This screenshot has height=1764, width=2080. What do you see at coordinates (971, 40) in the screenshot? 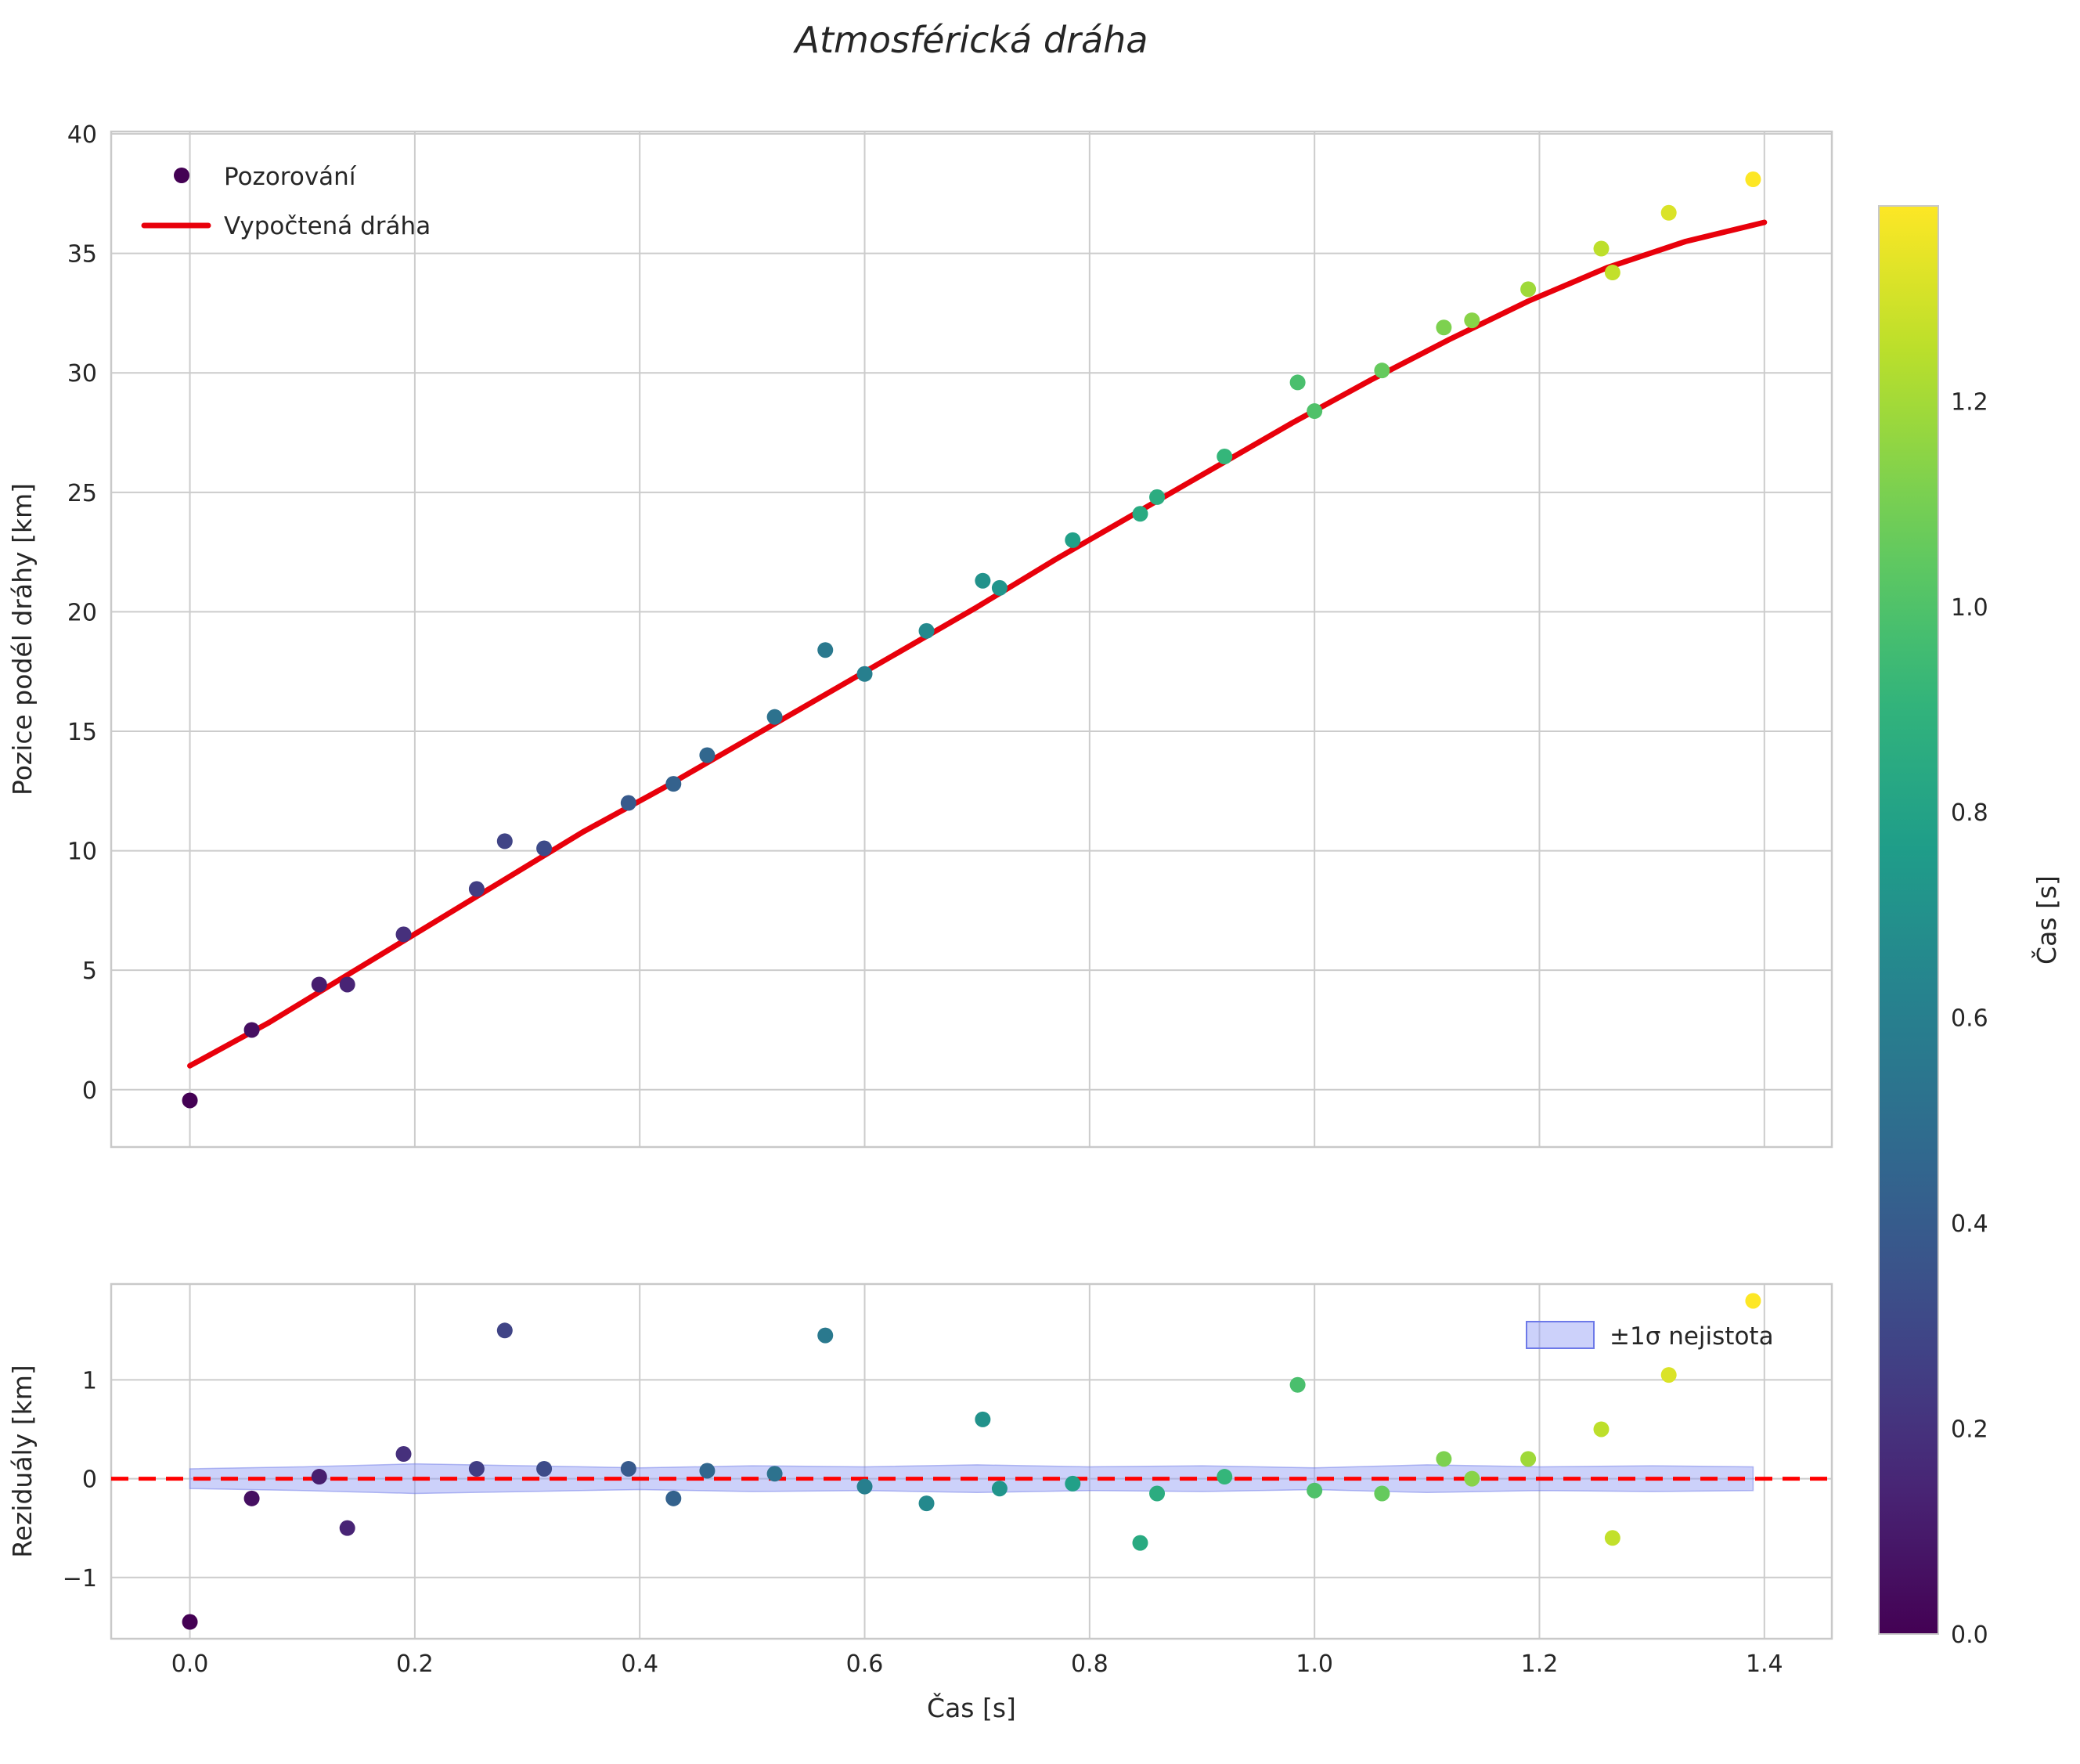
I see `chart-title: Atmosférická dráha` at bounding box center [971, 40].